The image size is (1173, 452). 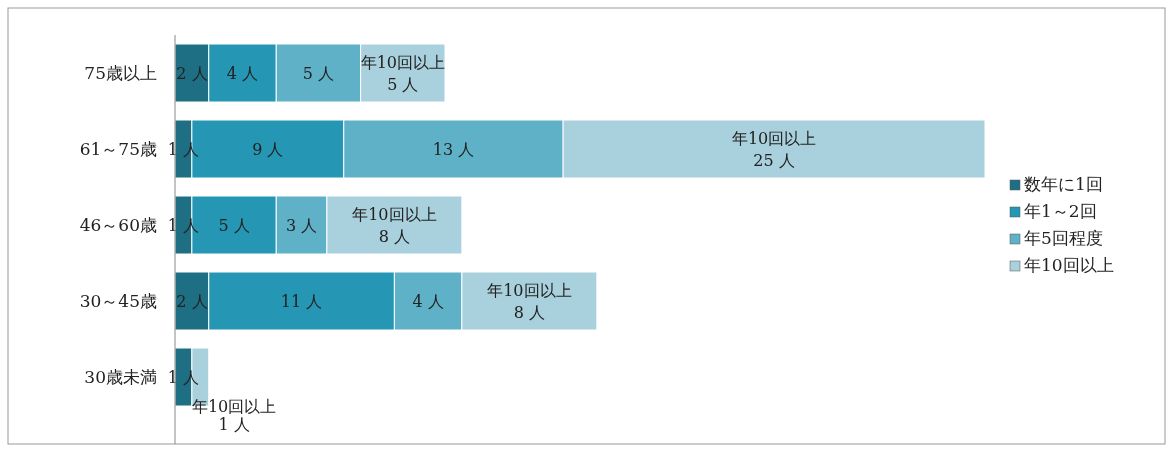 What do you see at coordinates (118, 301) in the screenshot?
I see `y-tick-label: 30～45歳` at bounding box center [118, 301].